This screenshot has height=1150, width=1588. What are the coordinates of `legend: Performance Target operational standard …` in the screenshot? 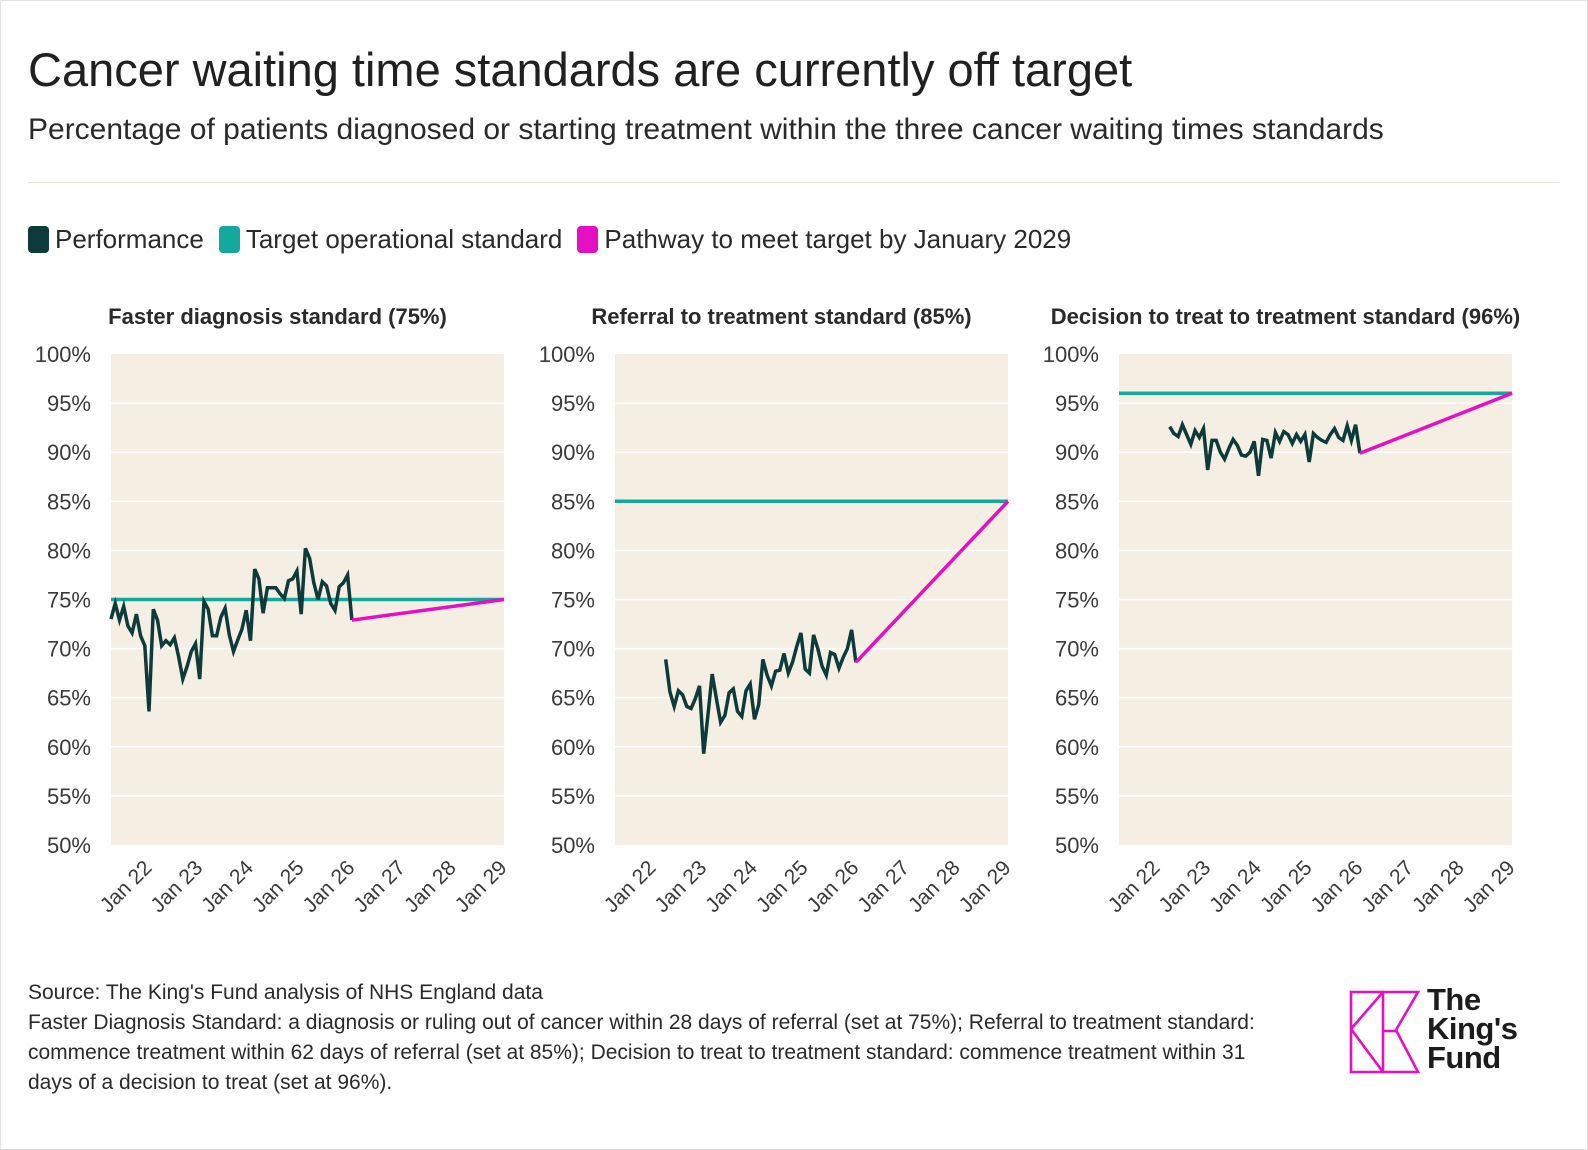 It's located at (557, 239).